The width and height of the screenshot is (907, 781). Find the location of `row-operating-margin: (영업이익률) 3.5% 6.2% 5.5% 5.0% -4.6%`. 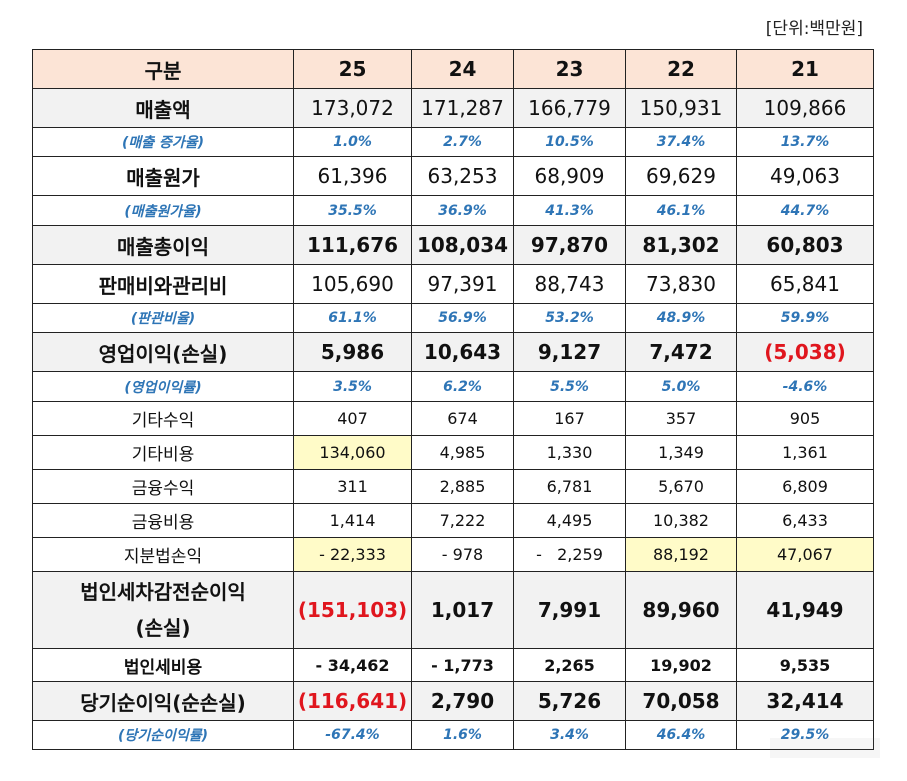

row-operating-margin: (영업이익률) 3.5% 6.2% 5.5% 5.0% -4.6% is located at coordinates (453, 386).